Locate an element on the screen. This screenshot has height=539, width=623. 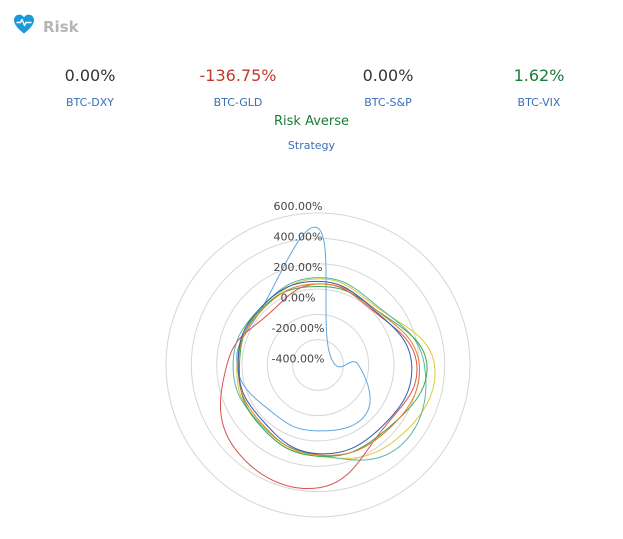
radial-tick-label: 600.00% is located at coordinates (298, 206).